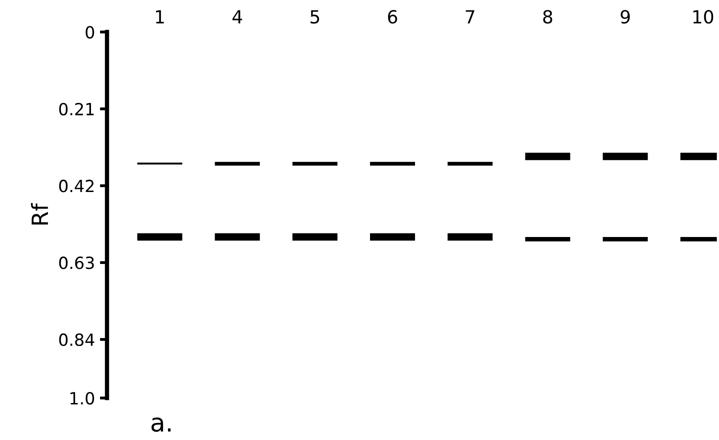 The width and height of the screenshot is (719, 440). I want to click on text: a., so click(161, 425).